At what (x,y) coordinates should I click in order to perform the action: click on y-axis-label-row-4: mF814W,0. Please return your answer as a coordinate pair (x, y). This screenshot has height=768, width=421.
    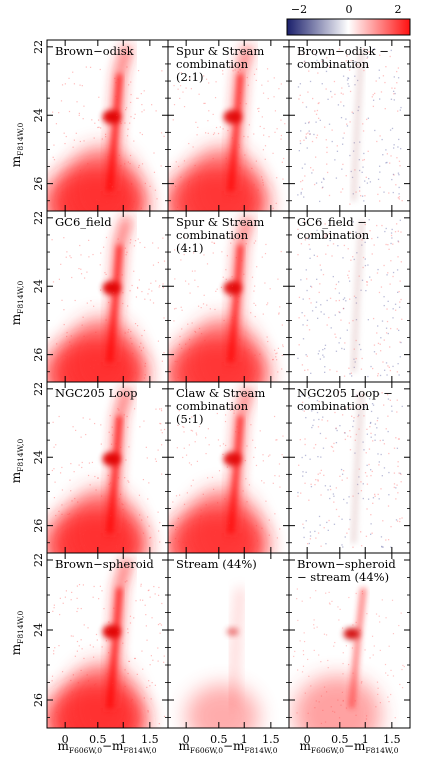
    Looking at the image, I should click on (17, 633).